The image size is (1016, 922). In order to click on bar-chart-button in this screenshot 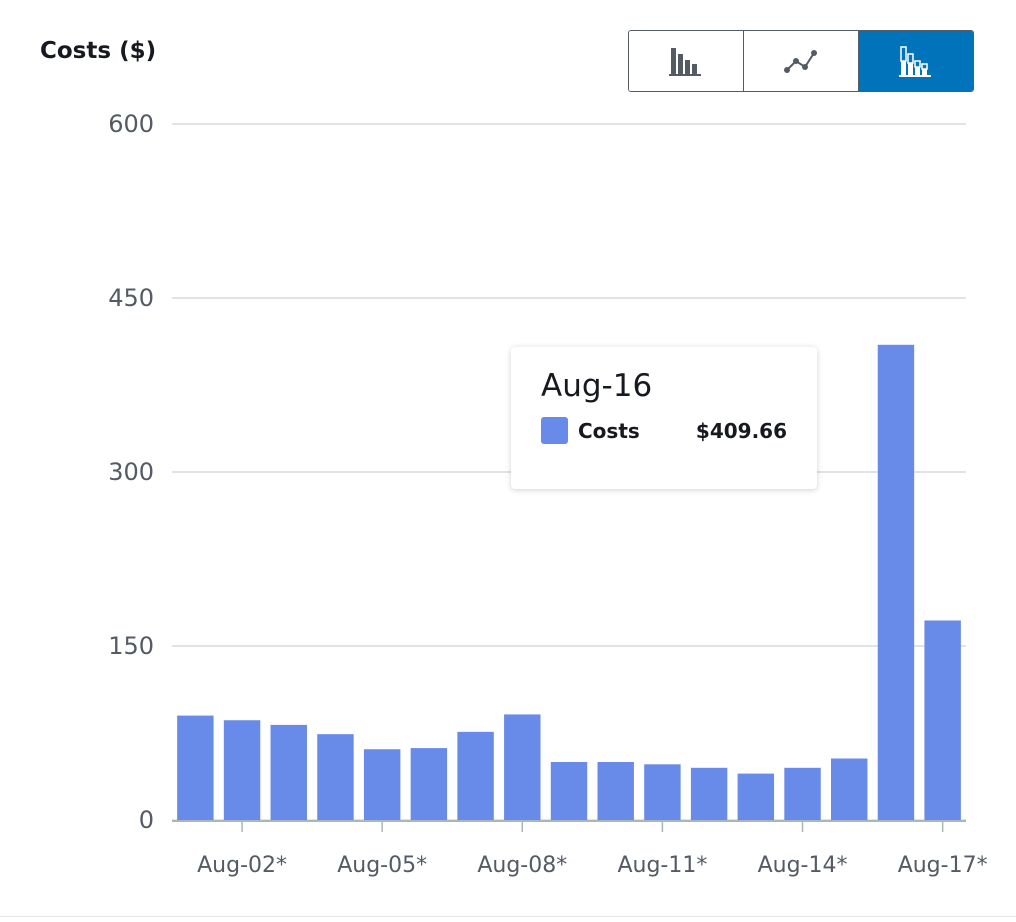, I will do `click(686, 61)`.